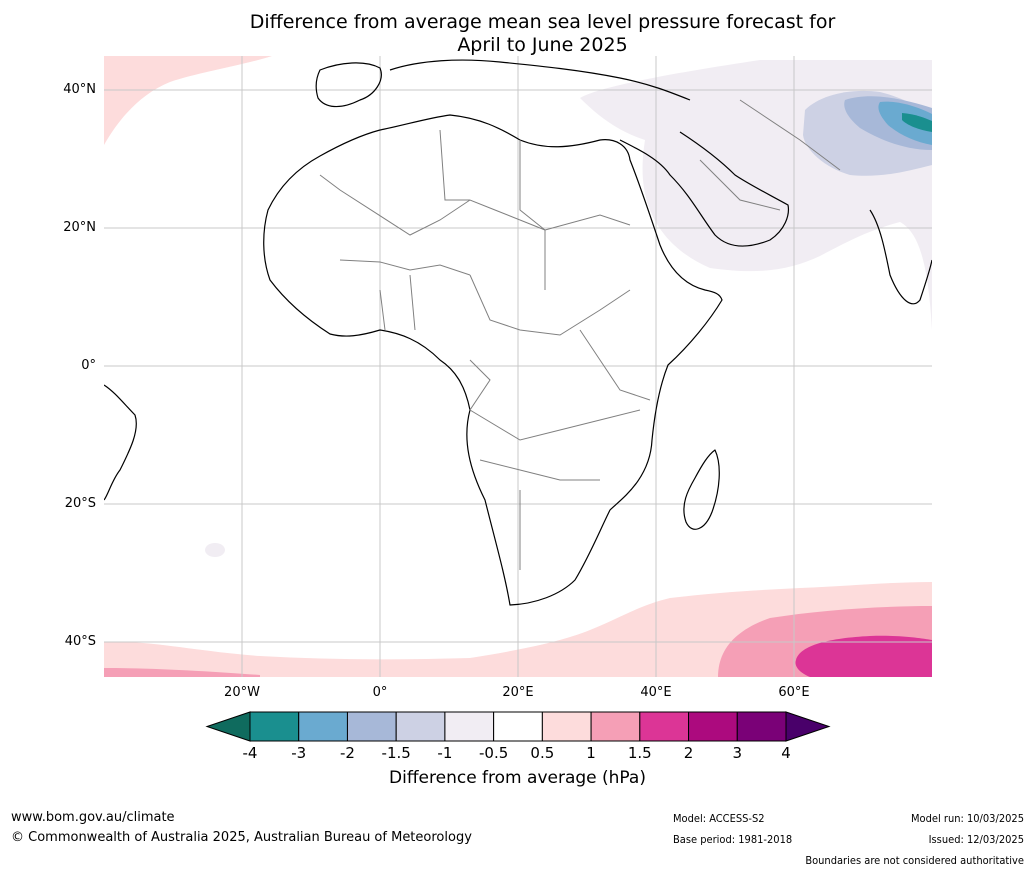  What do you see at coordinates (863, 656) in the screenshot?
I see `anomaly-positive-strong-indian` at bounding box center [863, 656].